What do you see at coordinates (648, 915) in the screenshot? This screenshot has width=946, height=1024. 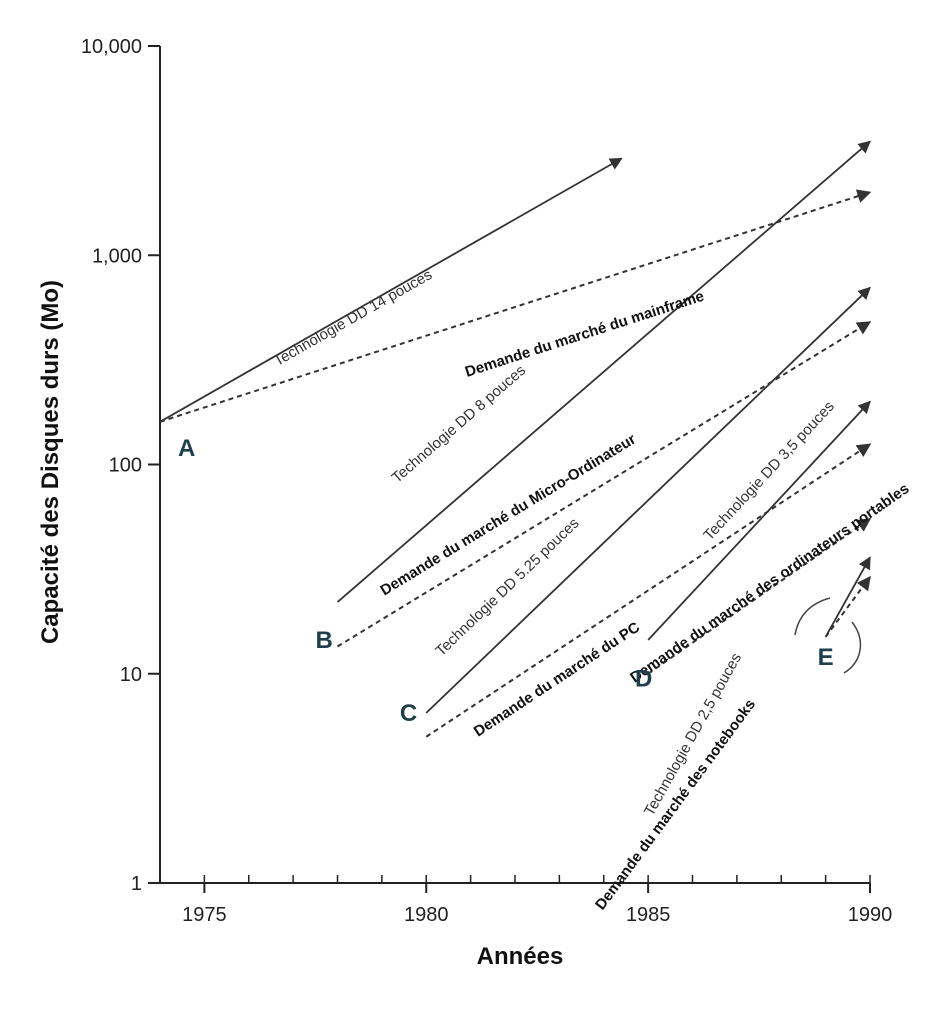 I see `x-tick-label: 1985` at bounding box center [648, 915].